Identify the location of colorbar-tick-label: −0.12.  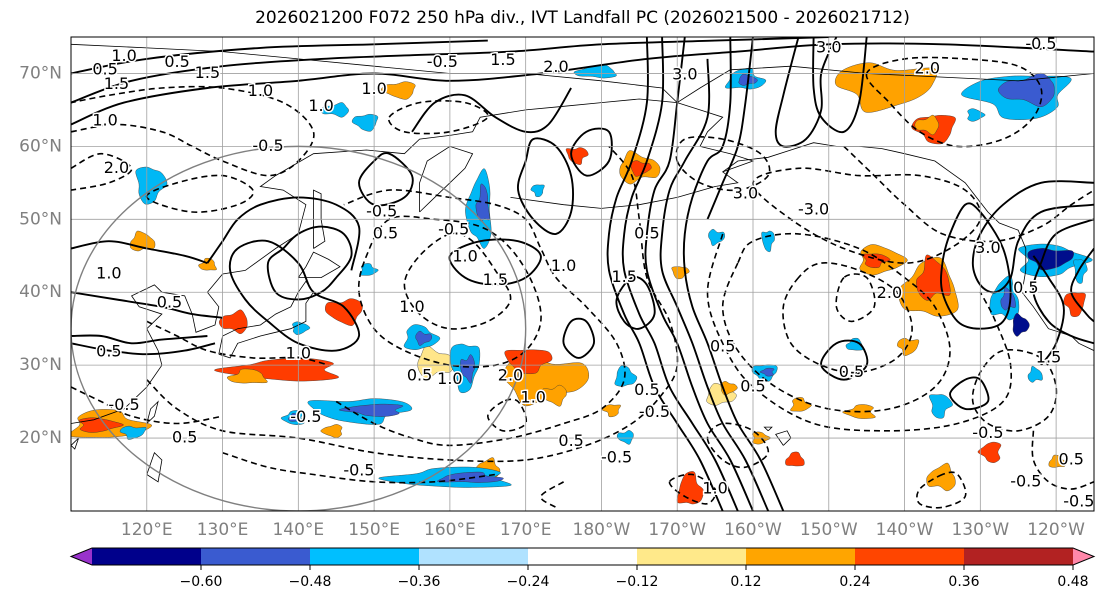
(637, 582).